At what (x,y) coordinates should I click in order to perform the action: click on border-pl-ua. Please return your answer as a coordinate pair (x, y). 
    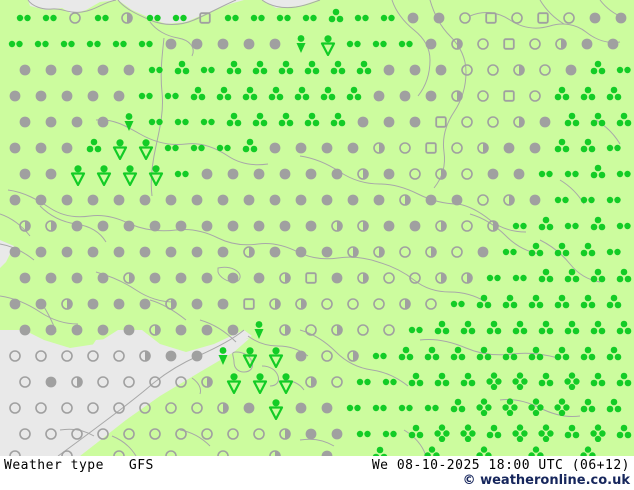
    Looking at the image, I should click on (340, 170).